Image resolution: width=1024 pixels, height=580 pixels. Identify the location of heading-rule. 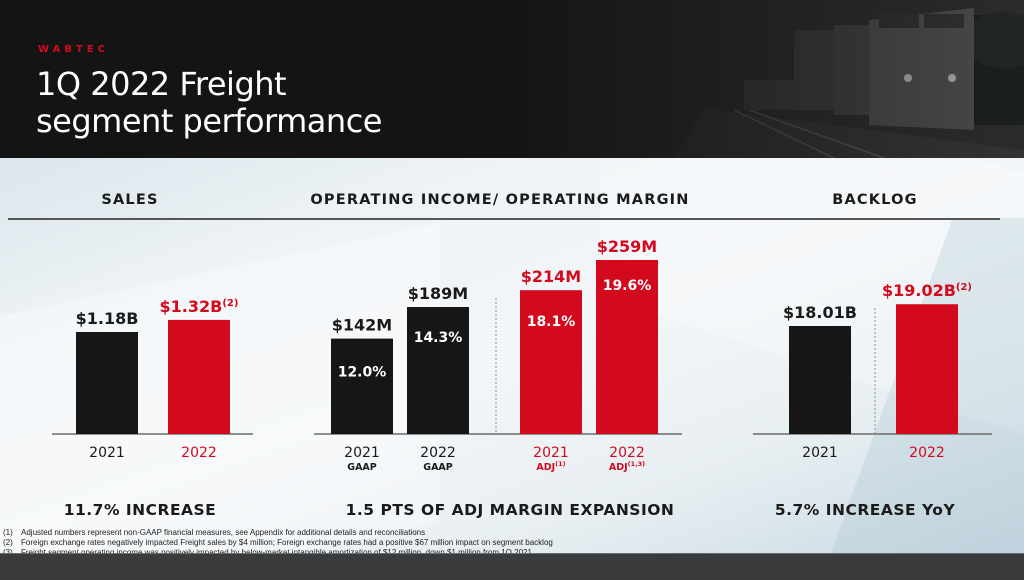
(504, 219).